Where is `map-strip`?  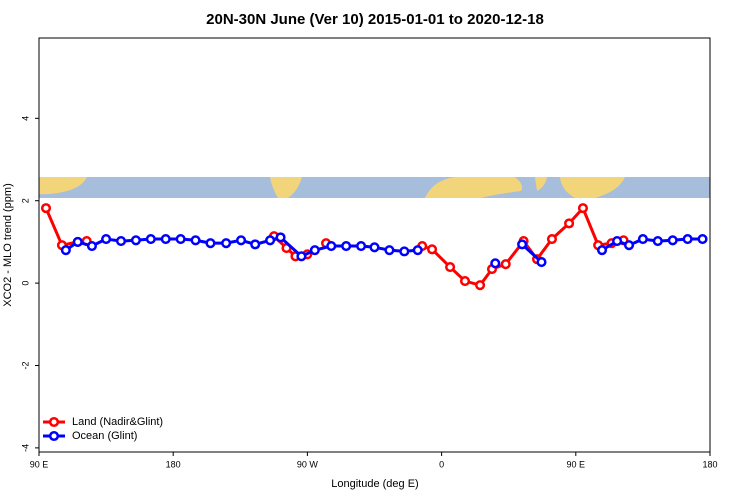
map-strip is located at coordinates (374, 187).